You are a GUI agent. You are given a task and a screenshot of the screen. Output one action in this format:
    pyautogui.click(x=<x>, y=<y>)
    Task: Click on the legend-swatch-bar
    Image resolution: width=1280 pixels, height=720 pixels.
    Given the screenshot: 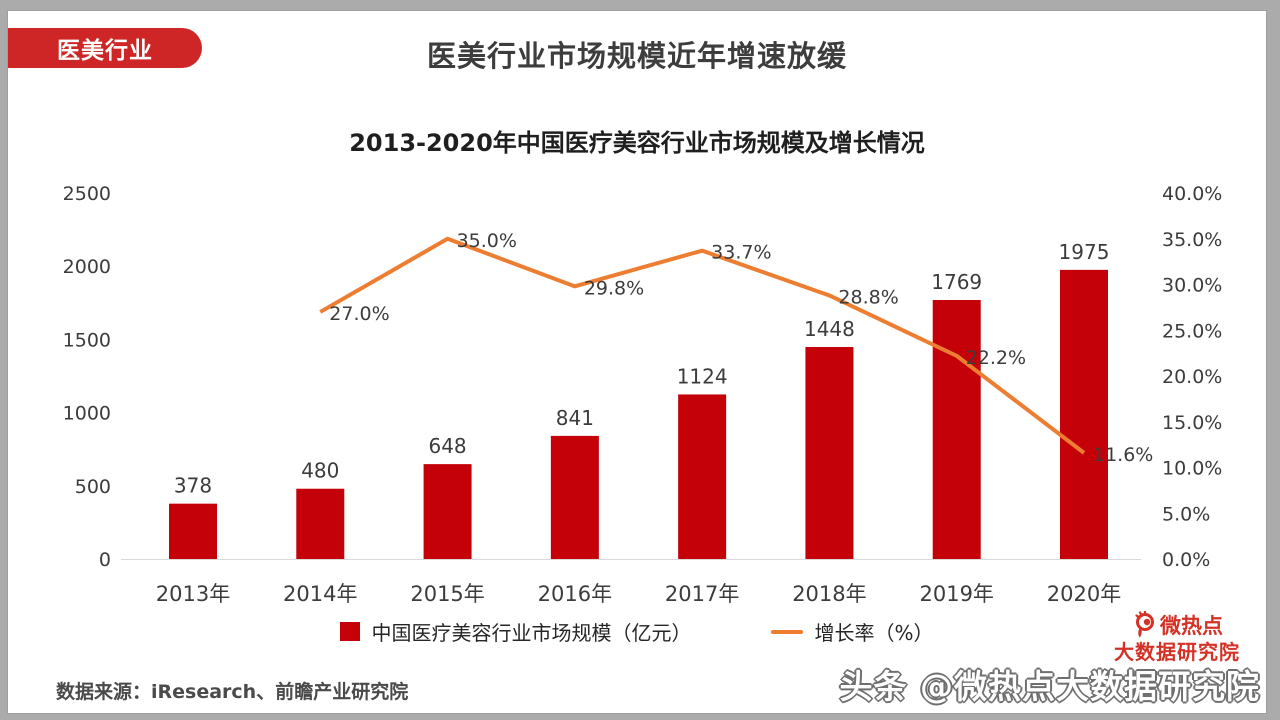 What is the action you would take?
    pyautogui.click(x=350, y=631)
    